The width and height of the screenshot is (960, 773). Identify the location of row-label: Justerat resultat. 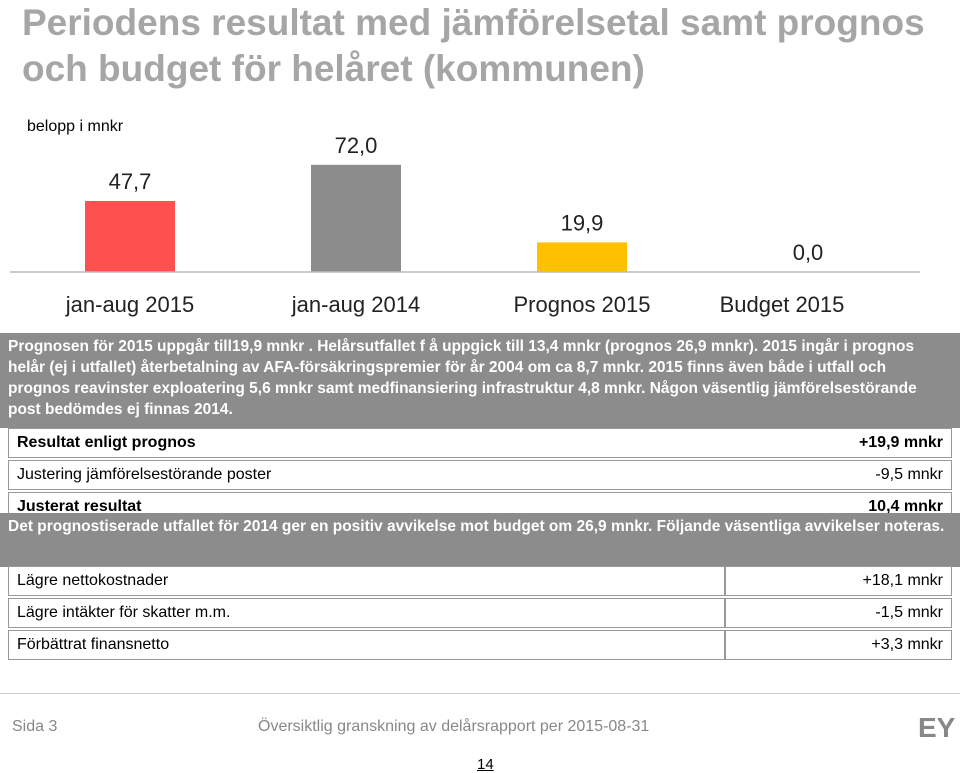
(79, 506).